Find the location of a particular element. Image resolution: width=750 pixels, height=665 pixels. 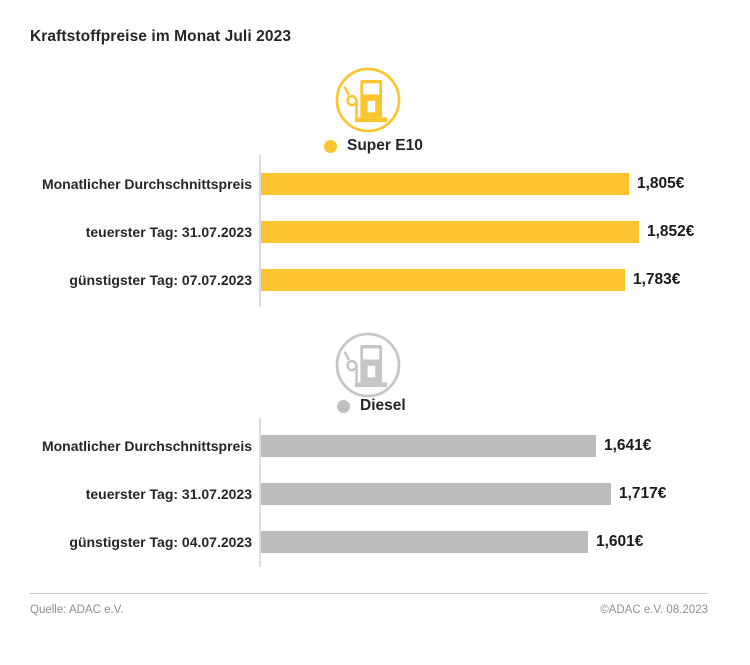

copyright-text: ©ADAC e.V. 08.2023 is located at coordinates (654, 610).